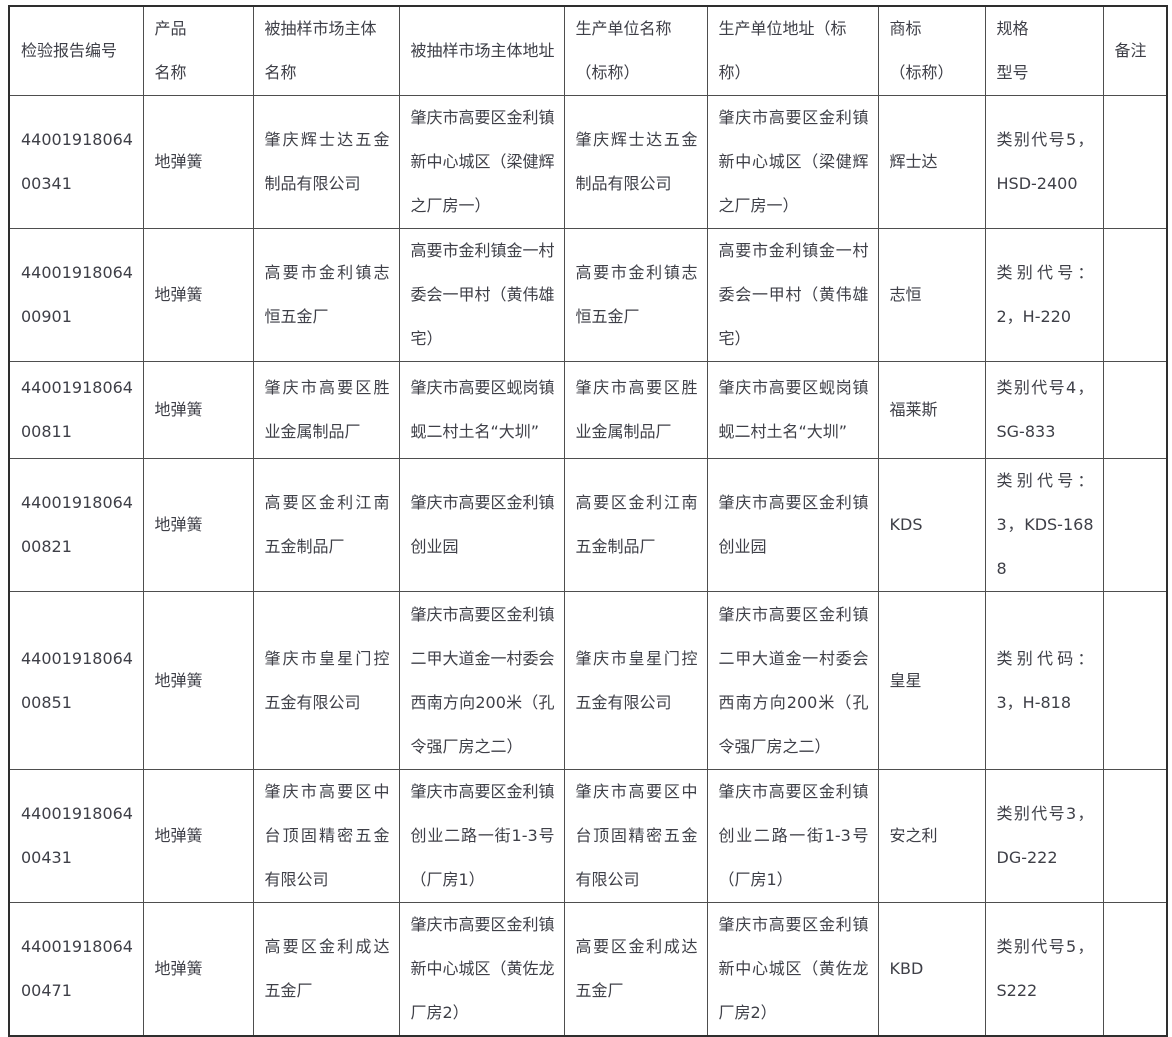 Image resolution: width=1172 pixels, height=1037 pixels. What do you see at coordinates (481, 50) in the screenshot?
I see `column-header-sampled-entity-address: 被抽样市场主体地址` at bounding box center [481, 50].